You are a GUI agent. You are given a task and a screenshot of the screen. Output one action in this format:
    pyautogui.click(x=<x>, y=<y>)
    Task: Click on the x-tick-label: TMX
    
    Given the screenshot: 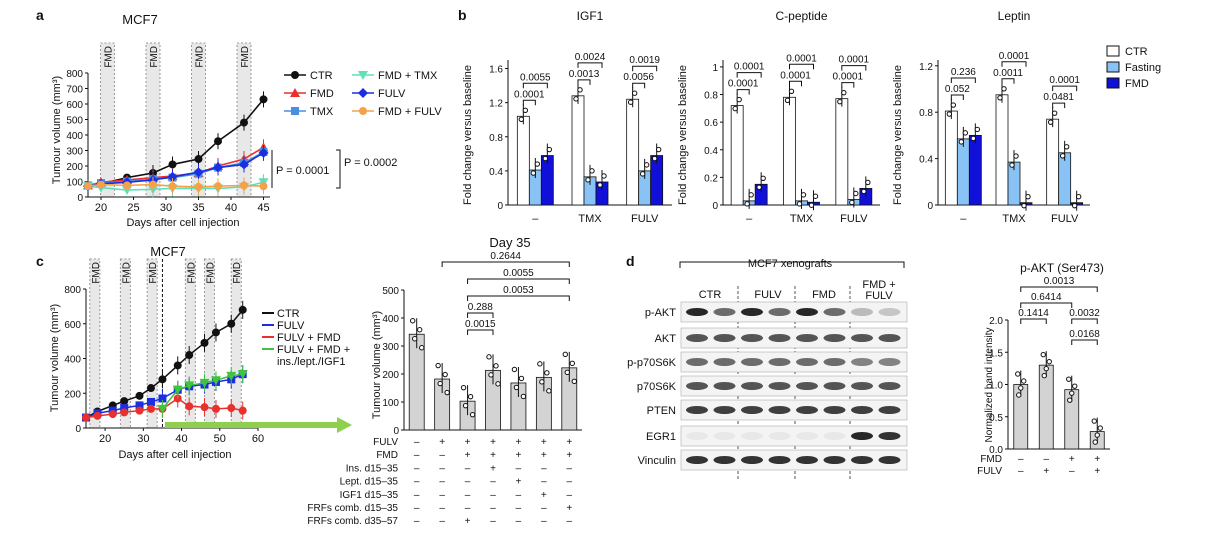 What is the action you would take?
    pyautogui.click(x=1014, y=219)
    